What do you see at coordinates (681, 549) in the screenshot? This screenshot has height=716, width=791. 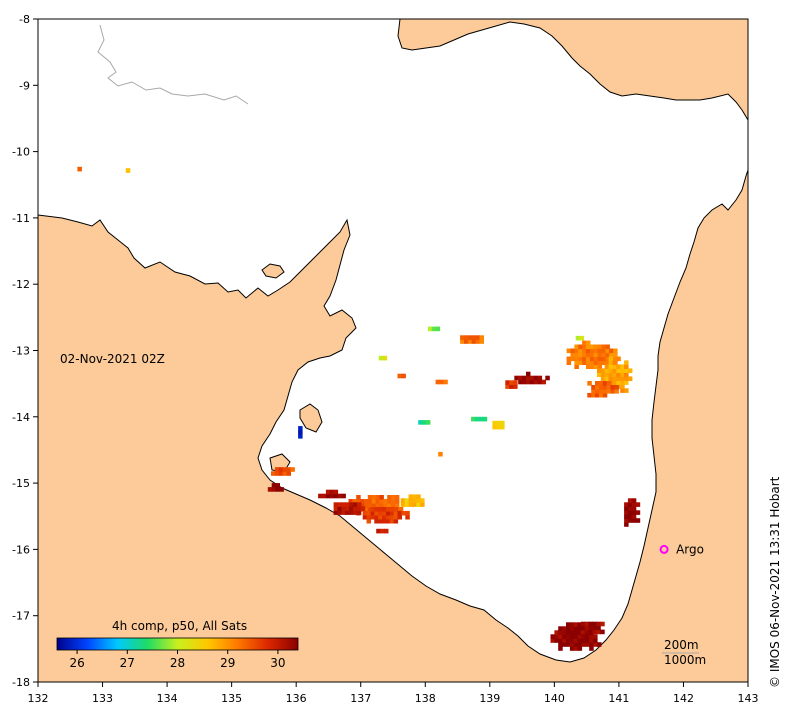 I see `argo-float: Argo` at bounding box center [681, 549].